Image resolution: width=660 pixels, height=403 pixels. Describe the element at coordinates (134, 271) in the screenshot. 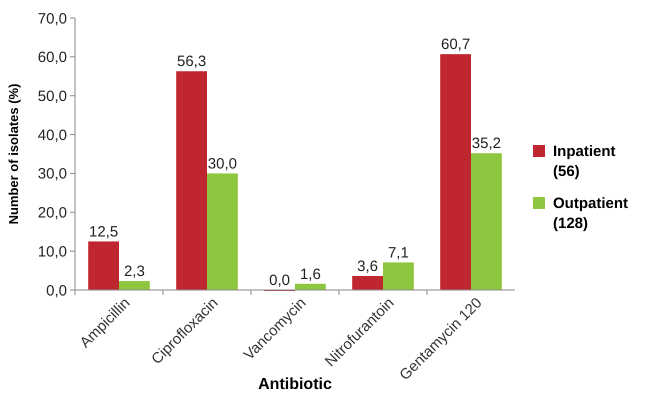

I see `data-label: 2,3` at that location.